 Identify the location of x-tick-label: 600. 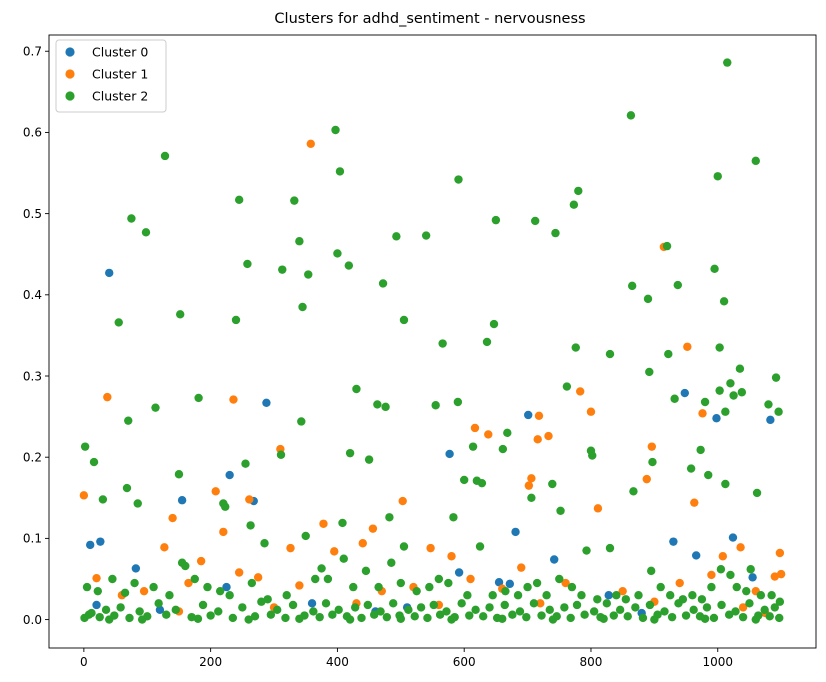
(464, 662).